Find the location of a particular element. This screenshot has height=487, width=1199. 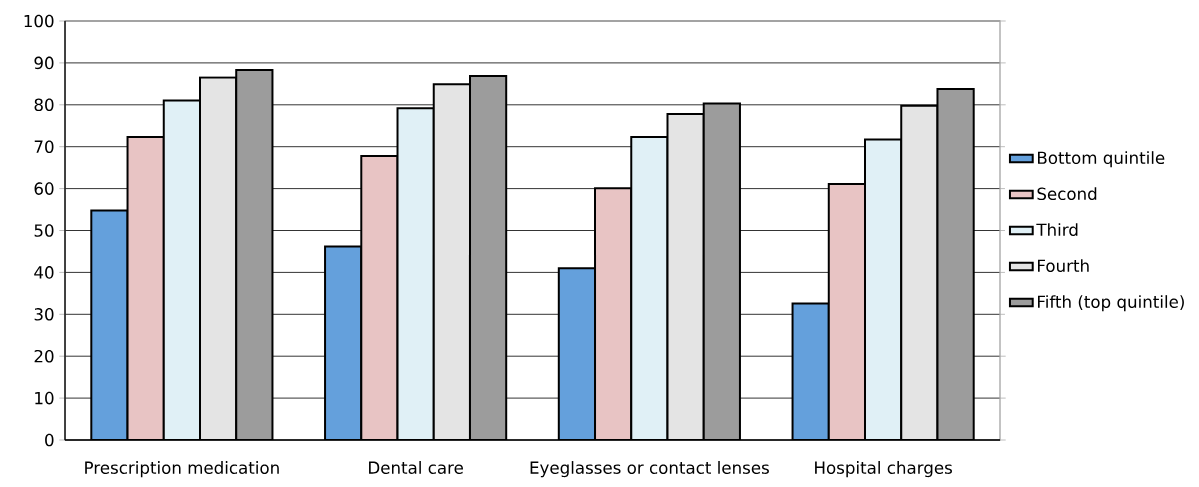

y-tick-label: 90 is located at coordinates (44, 63).